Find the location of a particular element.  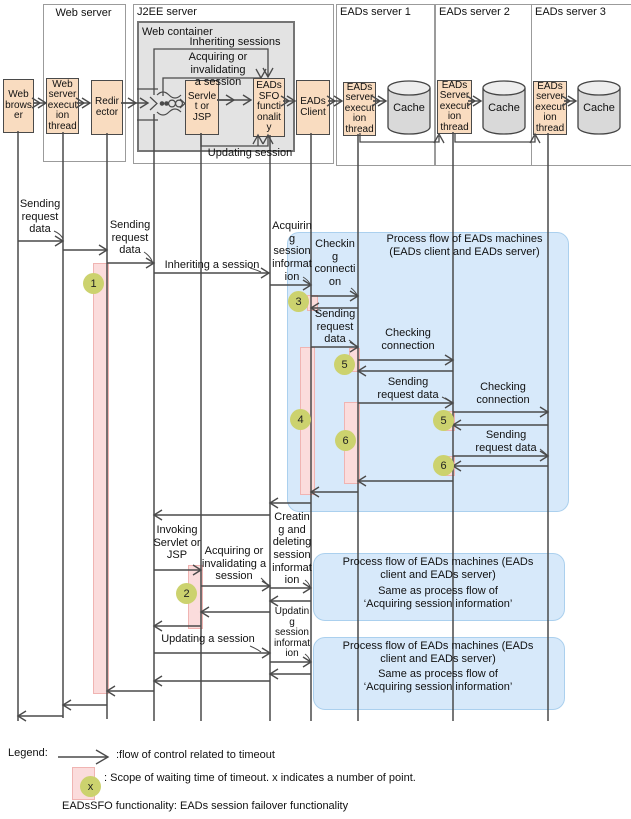

eads-server3-title: EADs server 3 is located at coordinates (570, 12).